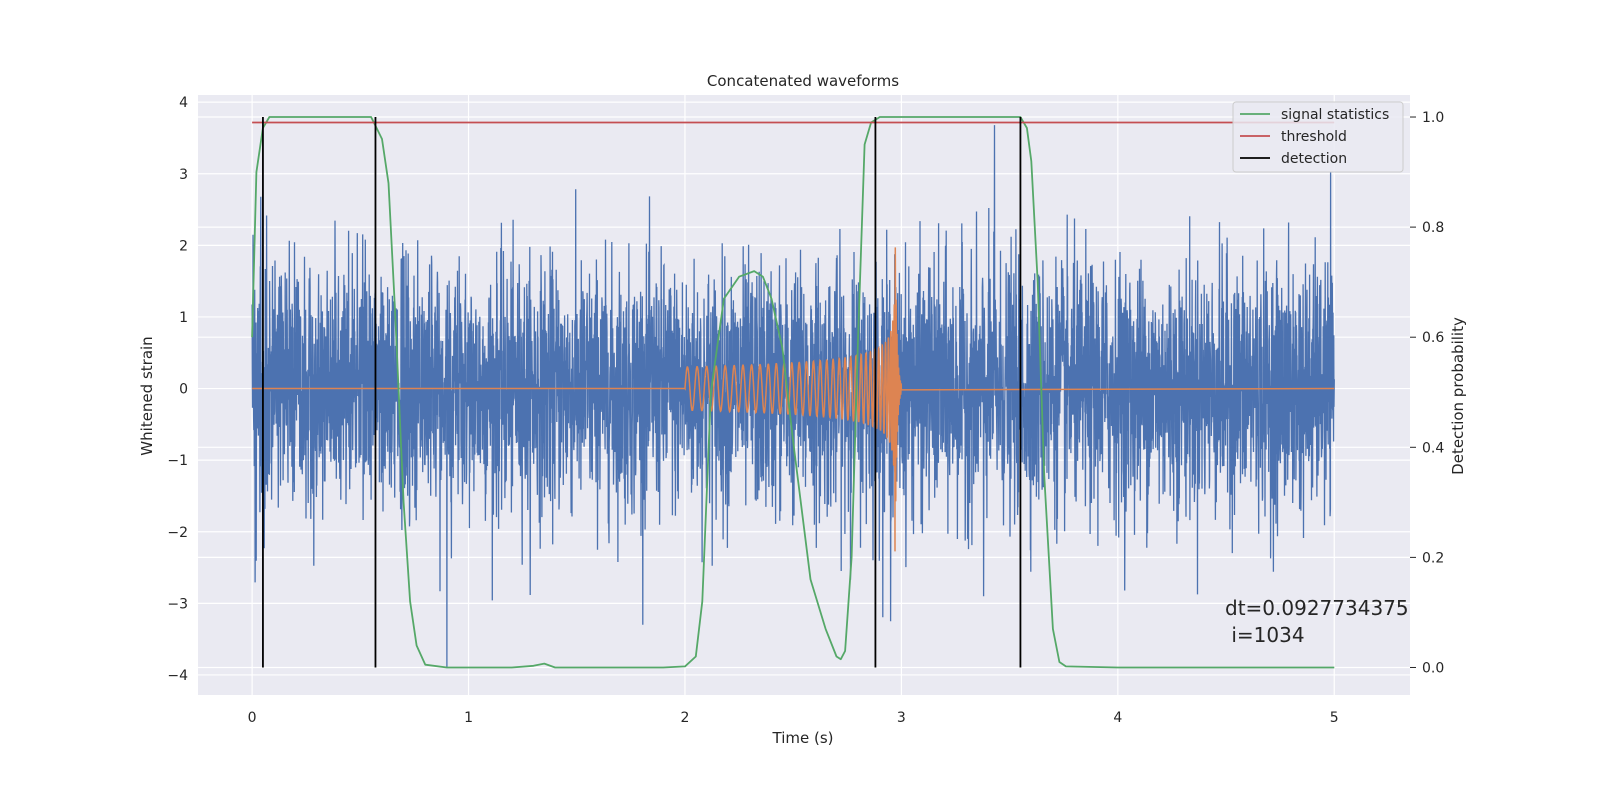 This screenshot has width=1600, height=800. Describe the element at coordinates (685, 718) in the screenshot. I see `x-tick-label: 2` at that location.